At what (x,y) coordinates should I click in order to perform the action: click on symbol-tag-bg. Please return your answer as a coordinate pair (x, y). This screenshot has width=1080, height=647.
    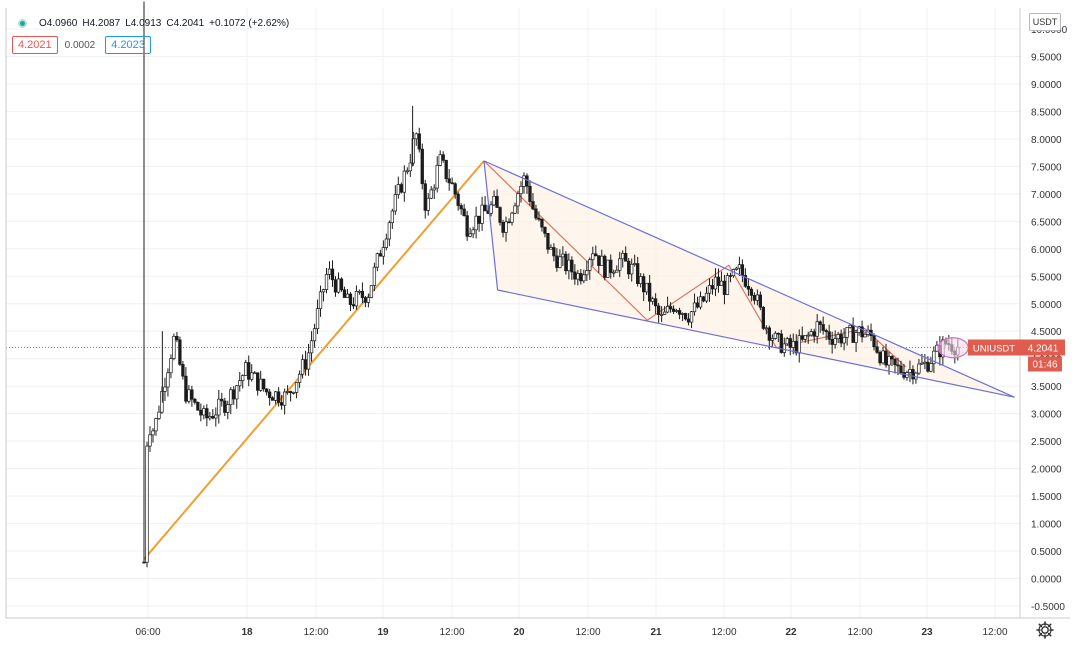
    Looking at the image, I should click on (994, 347).